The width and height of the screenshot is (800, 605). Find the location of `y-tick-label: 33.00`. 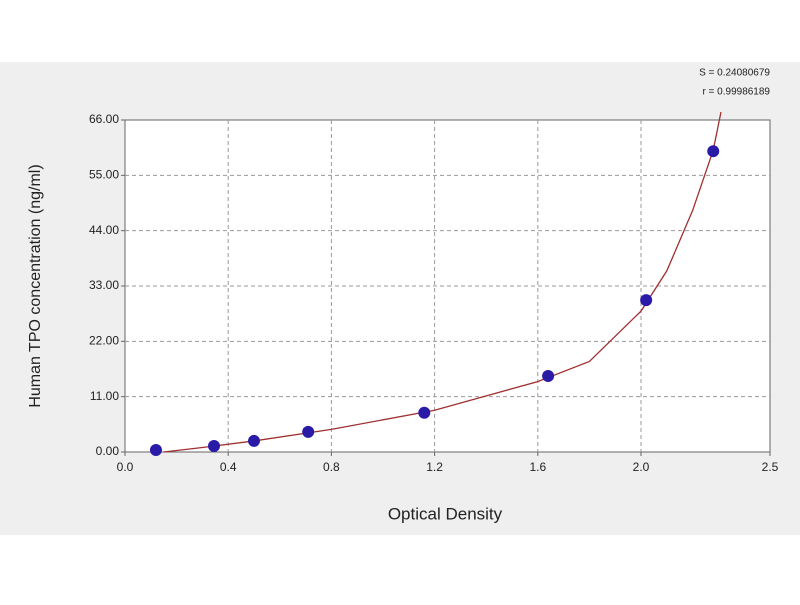

y-tick-label: 33.00 is located at coordinates (104, 285).